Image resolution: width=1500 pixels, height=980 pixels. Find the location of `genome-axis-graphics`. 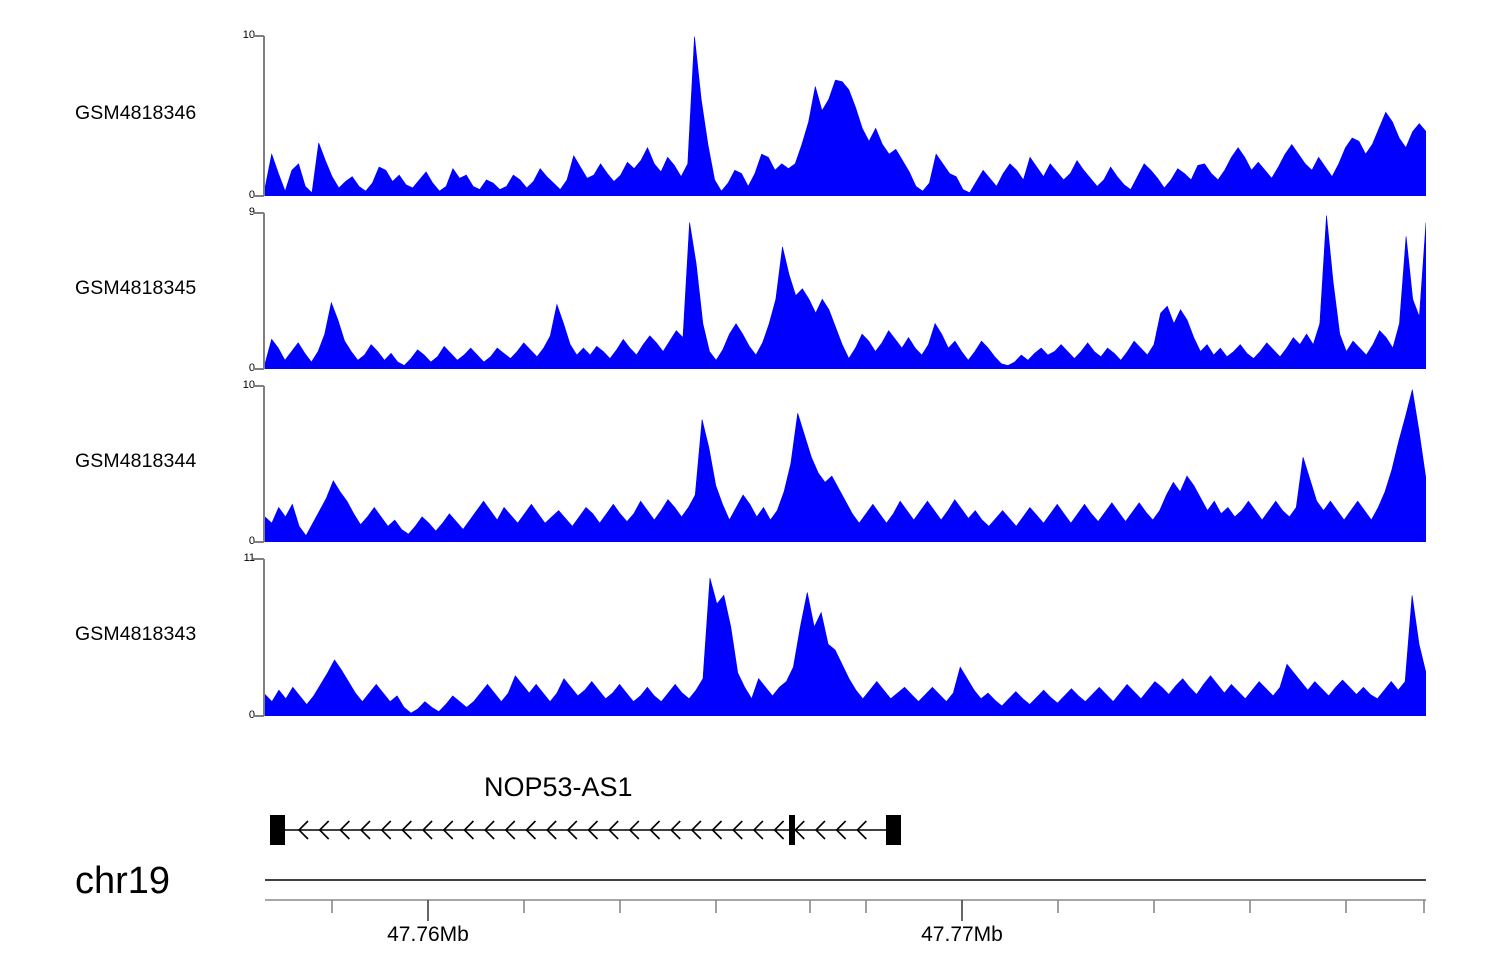

genome-axis-graphics is located at coordinates (845, 900).